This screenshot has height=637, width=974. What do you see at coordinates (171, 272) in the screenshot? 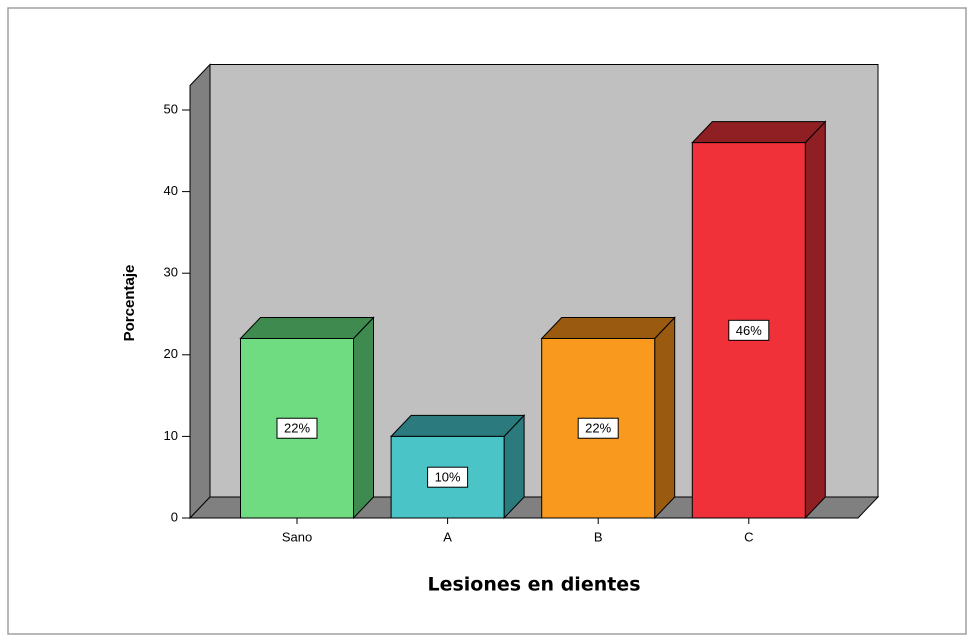
I see `y-tick-label: 30` at bounding box center [171, 272].